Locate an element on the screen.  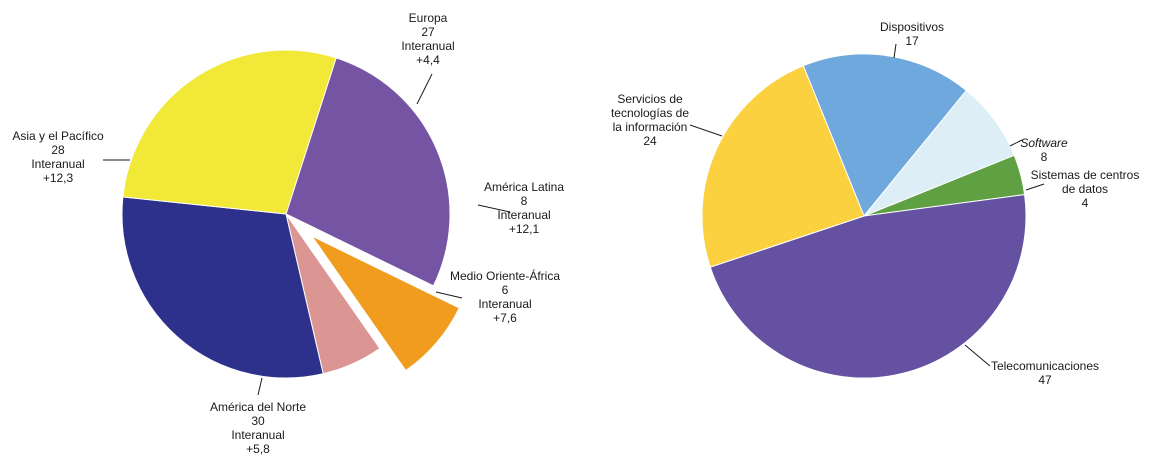
slice-label-medio-oriente-africa-line: +7,6 is located at coordinates (505, 318).